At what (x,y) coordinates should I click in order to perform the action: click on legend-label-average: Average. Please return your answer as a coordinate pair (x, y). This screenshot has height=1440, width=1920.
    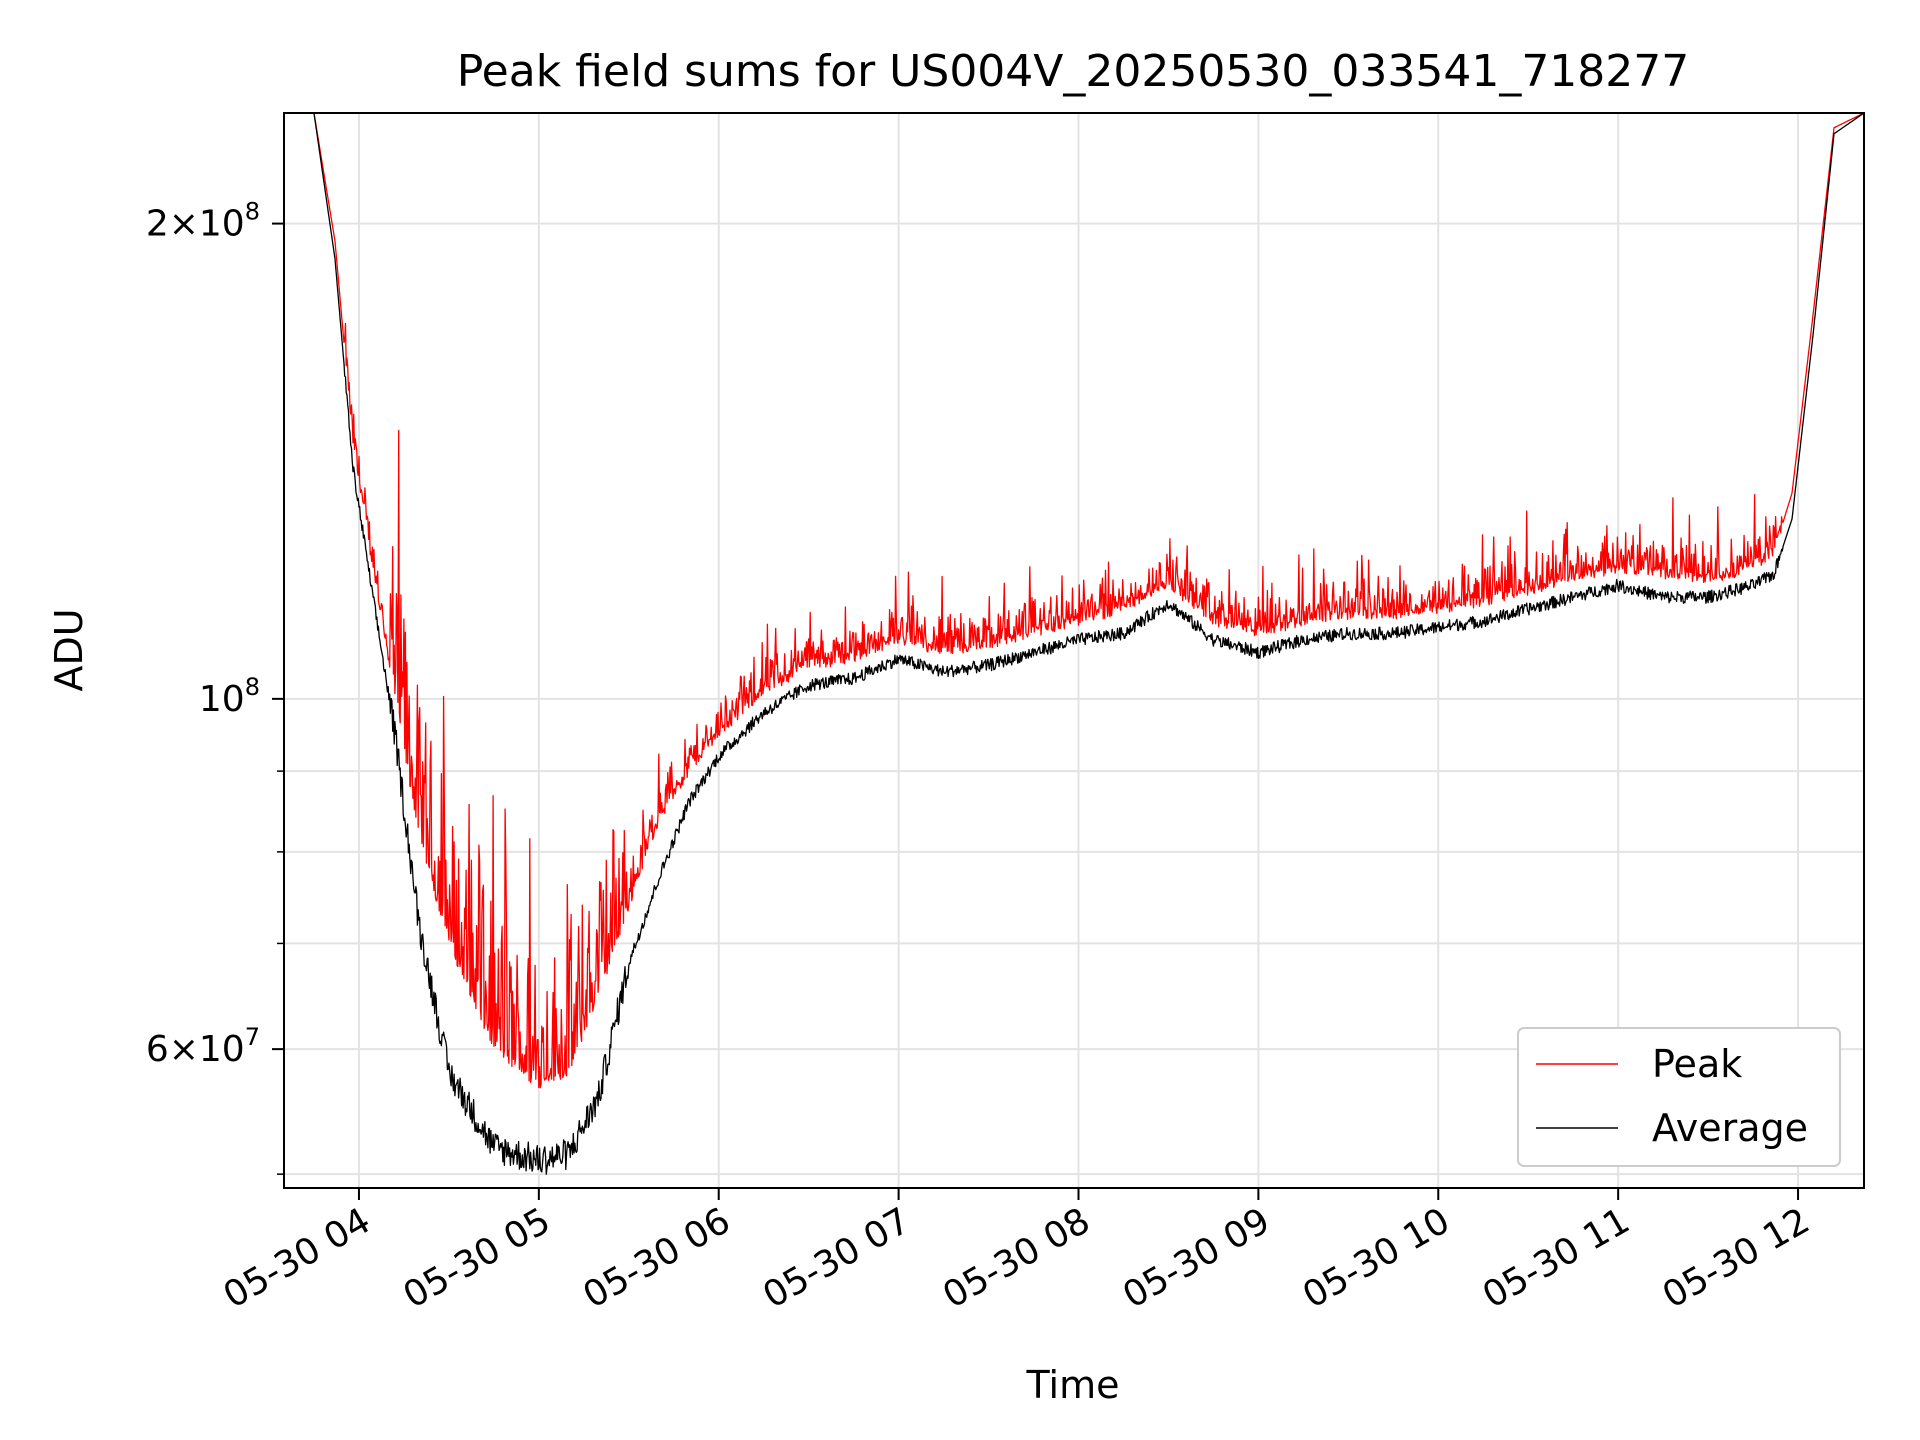
    Looking at the image, I should click on (1730, 1128).